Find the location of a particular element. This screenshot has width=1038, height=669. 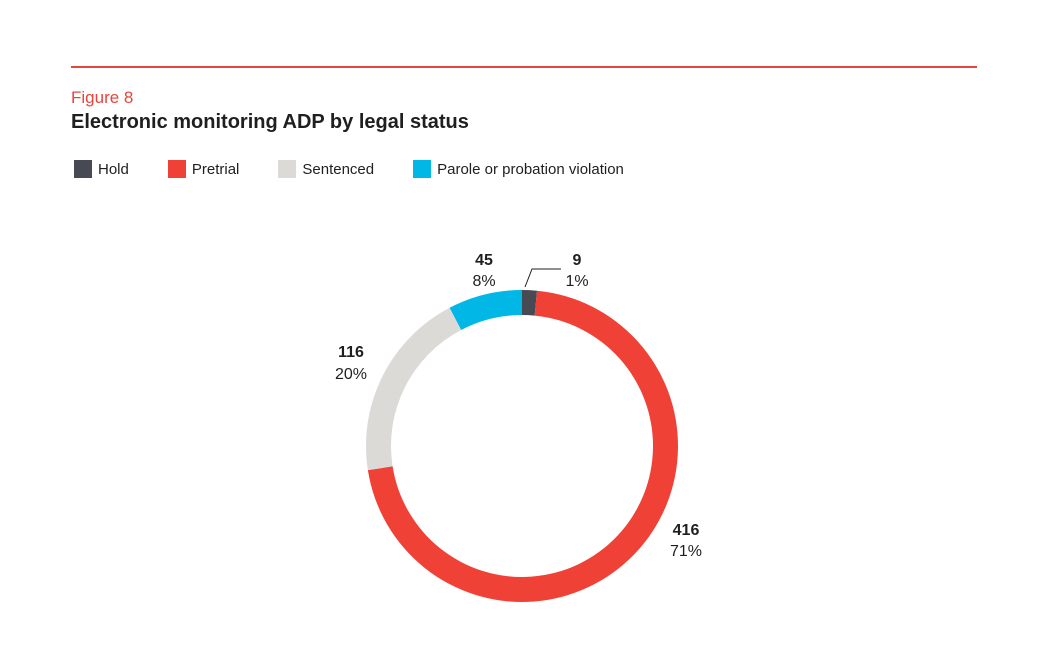

data-label-percent-hold: 1% is located at coordinates (576, 281).